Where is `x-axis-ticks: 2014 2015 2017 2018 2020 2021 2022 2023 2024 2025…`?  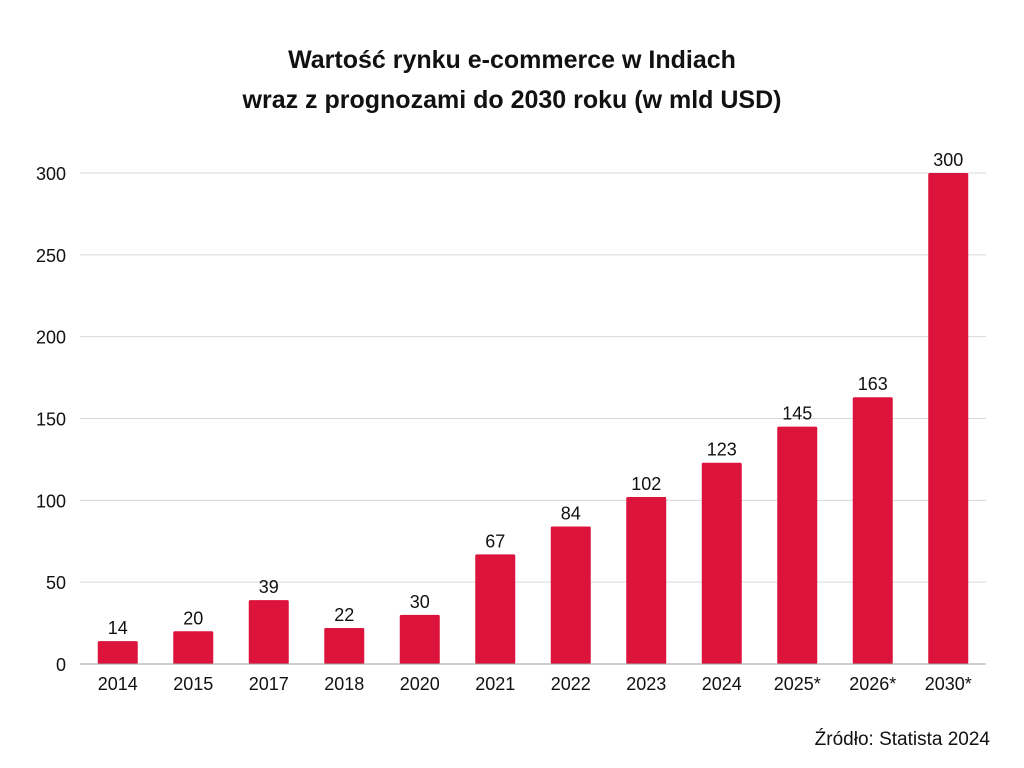
x-axis-ticks: 2014 2015 2017 2018 2020 2021 2022 2023 2024 2025… is located at coordinates (535, 684).